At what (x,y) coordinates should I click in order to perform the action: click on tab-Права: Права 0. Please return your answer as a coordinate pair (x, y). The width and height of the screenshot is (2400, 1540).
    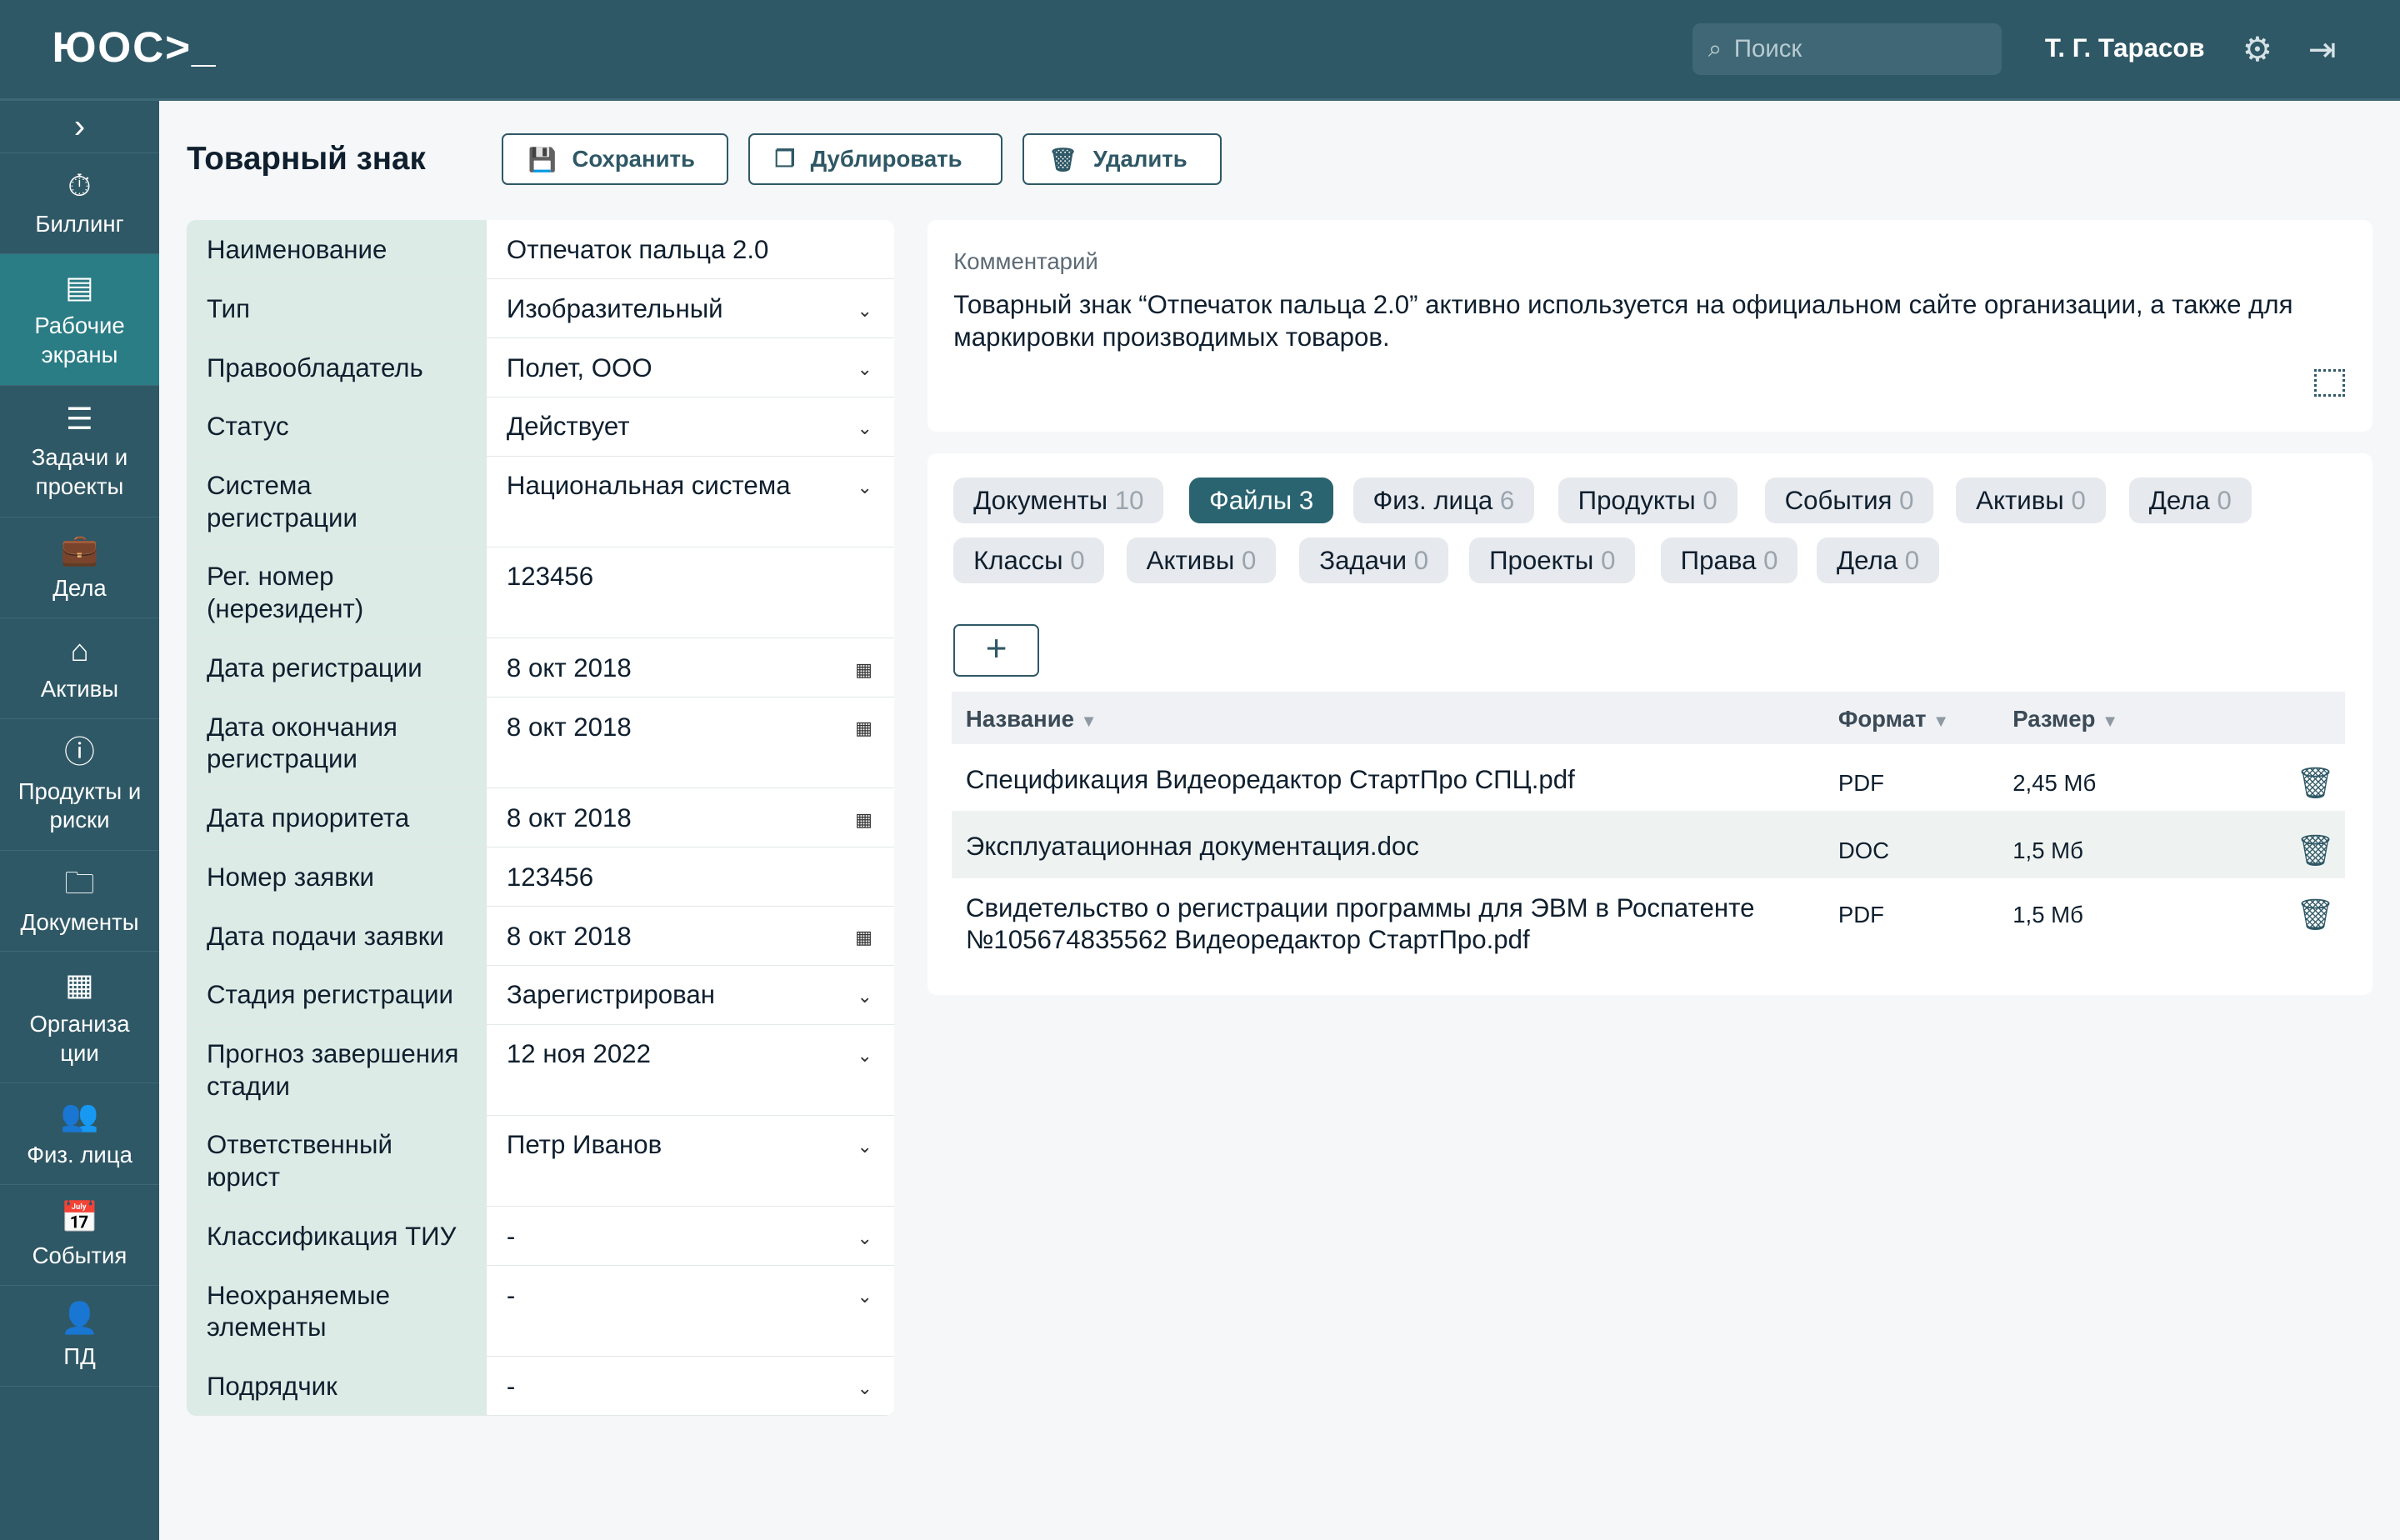
    Looking at the image, I should click on (1729, 560).